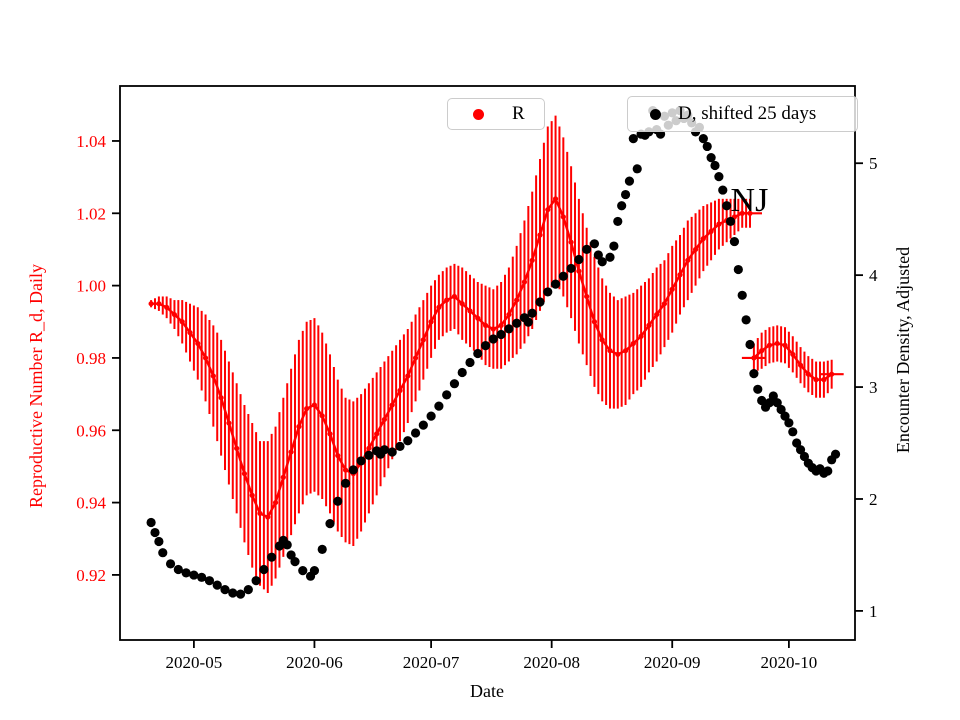 The width and height of the screenshot is (960, 720). Describe the element at coordinates (91, 575) in the screenshot. I see `left-y-tick-label: 0.92` at that location.